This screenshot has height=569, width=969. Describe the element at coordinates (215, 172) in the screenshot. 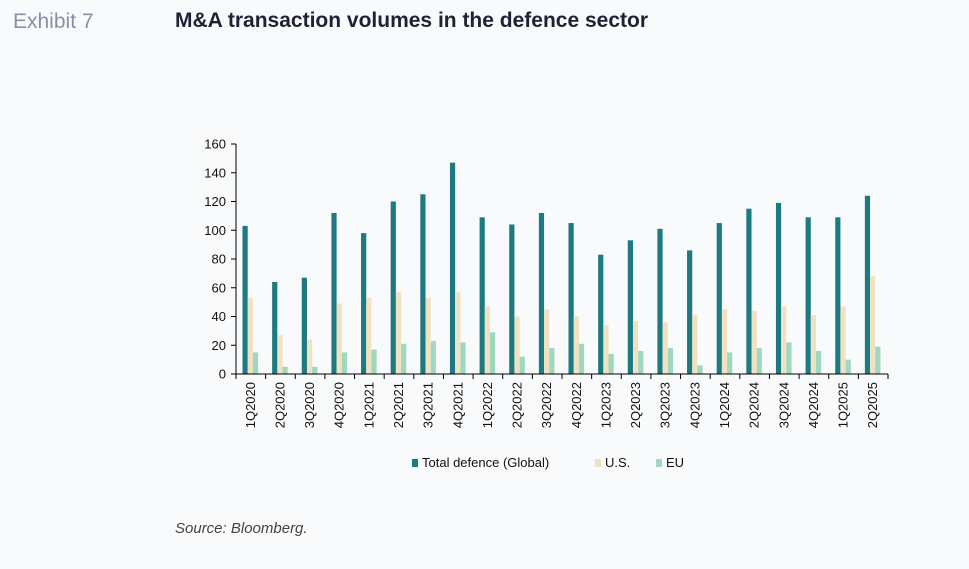

I see `y-tick-label: 140` at that location.